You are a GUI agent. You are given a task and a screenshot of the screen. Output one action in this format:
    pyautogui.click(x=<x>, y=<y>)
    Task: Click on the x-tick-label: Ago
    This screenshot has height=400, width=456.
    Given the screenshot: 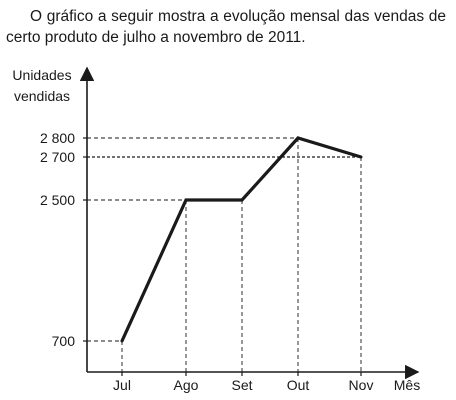 What is the action you would take?
    pyautogui.click(x=186, y=385)
    